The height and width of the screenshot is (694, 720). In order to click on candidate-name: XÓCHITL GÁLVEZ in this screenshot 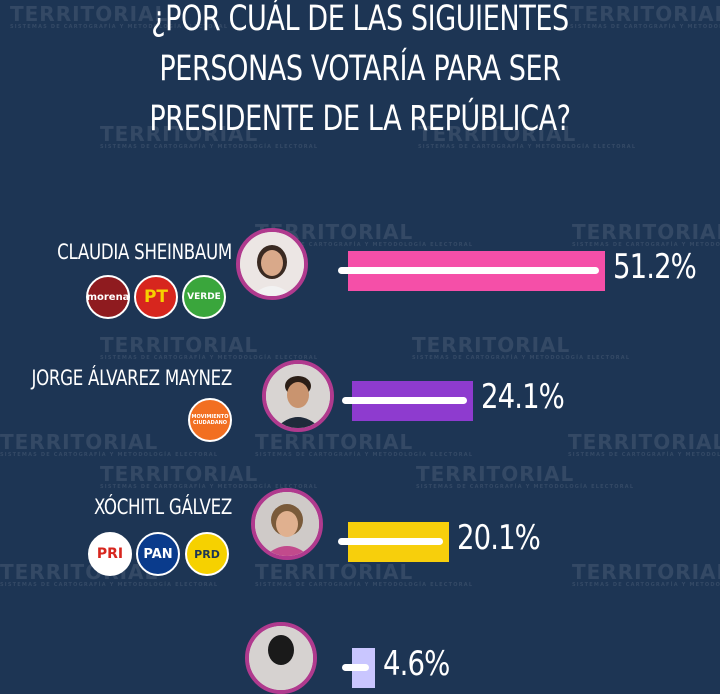, I will do `click(162, 507)`.